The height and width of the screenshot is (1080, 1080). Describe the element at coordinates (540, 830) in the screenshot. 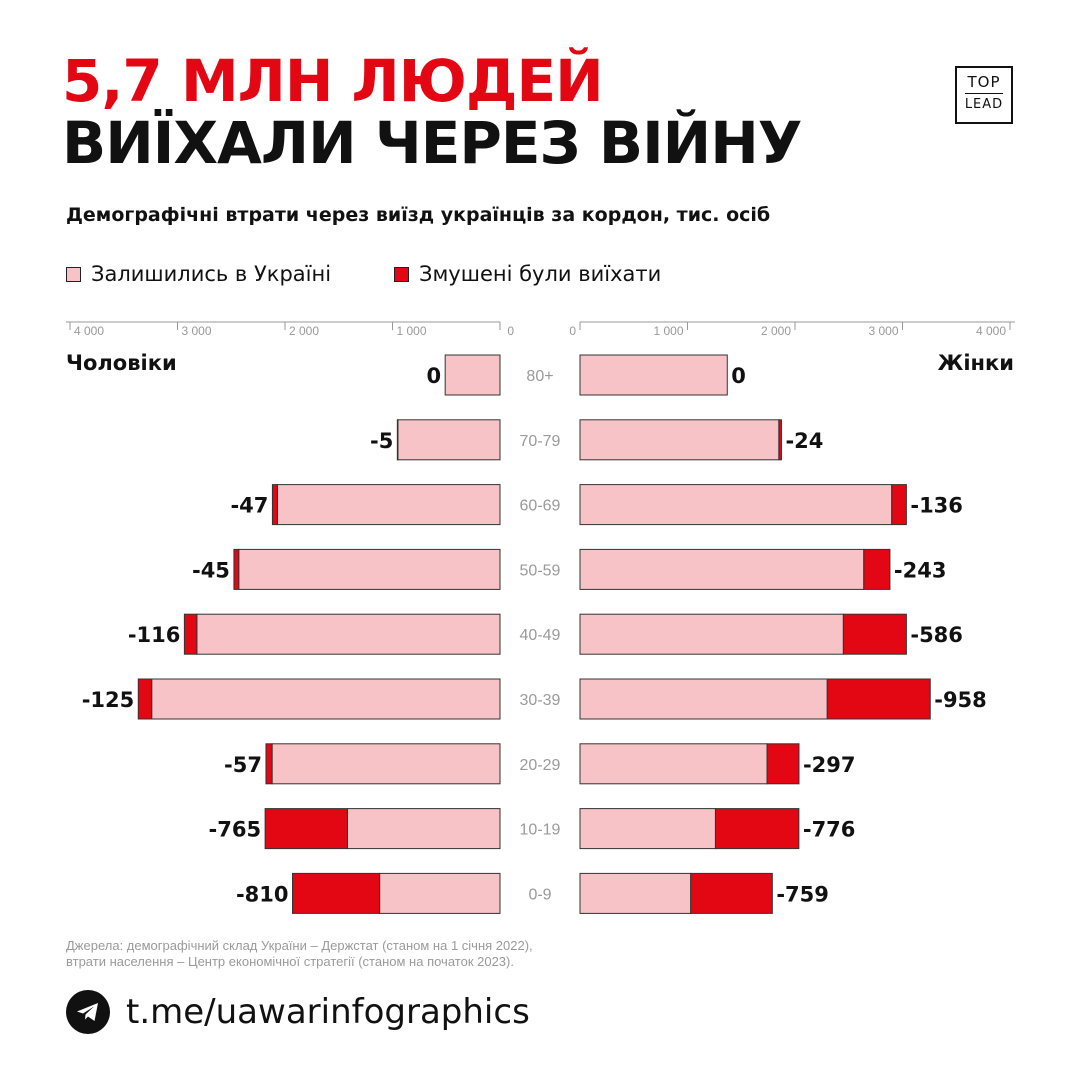

I see `age-group-label: 10-19` at that location.